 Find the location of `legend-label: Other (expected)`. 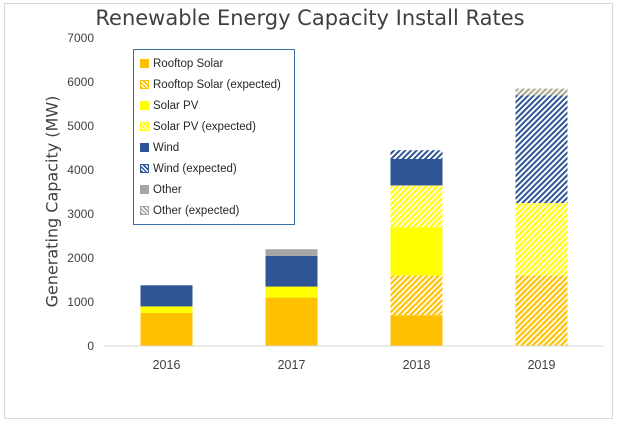

legend-label: Other (expected) is located at coordinates (196, 210).